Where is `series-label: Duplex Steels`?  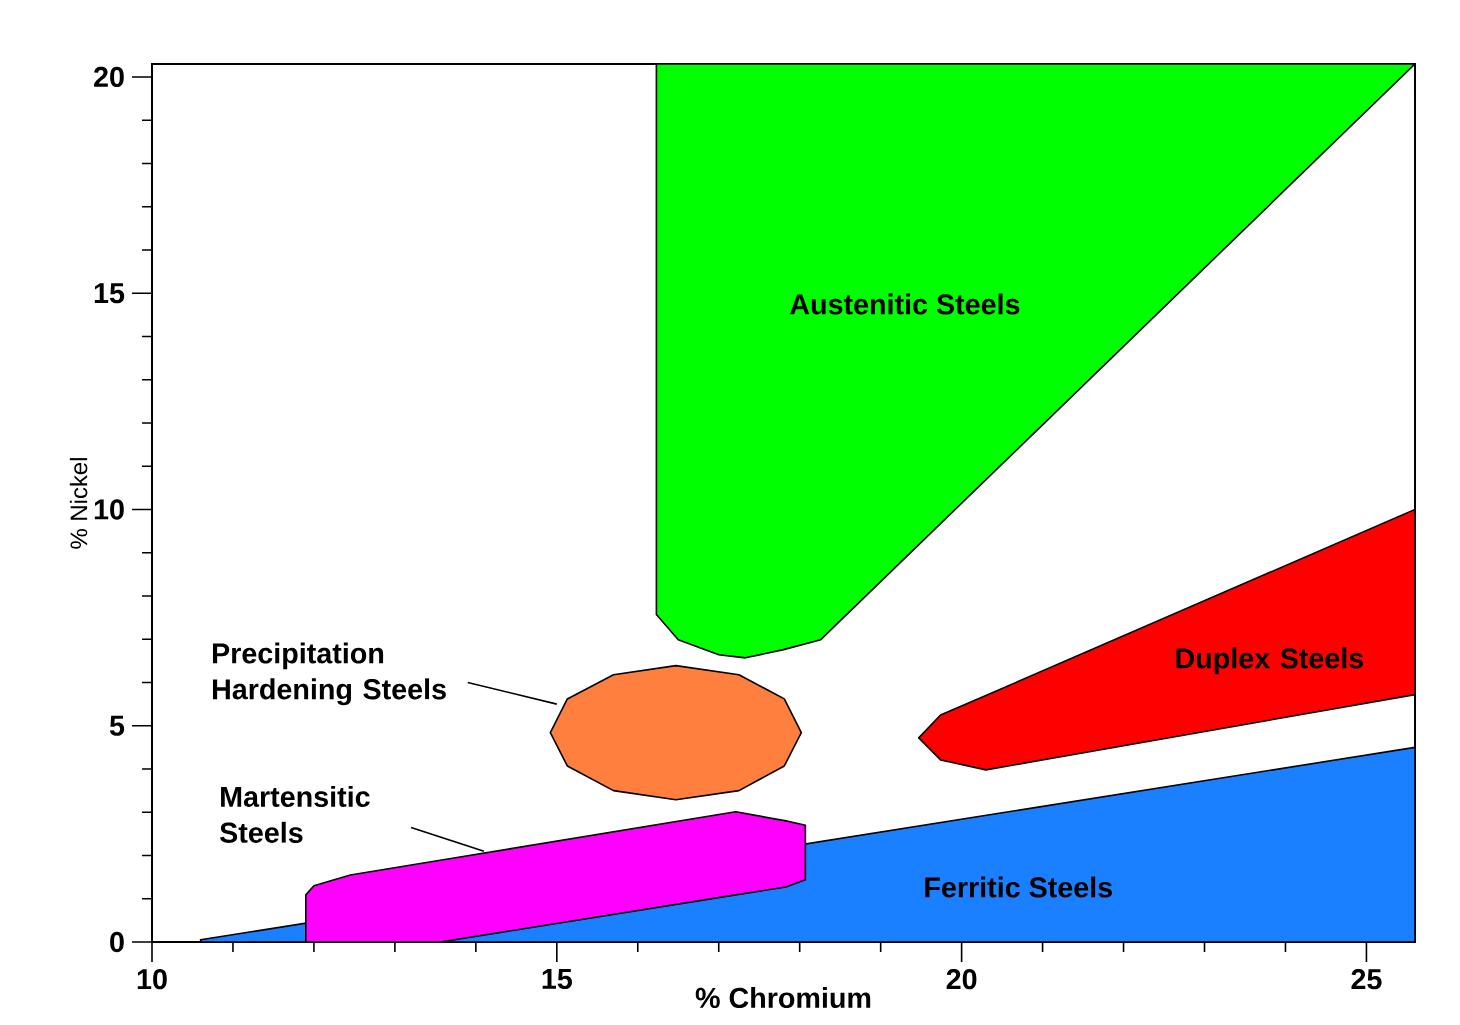 series-label: Duplex Steels is located at coordinates (1270, 661).